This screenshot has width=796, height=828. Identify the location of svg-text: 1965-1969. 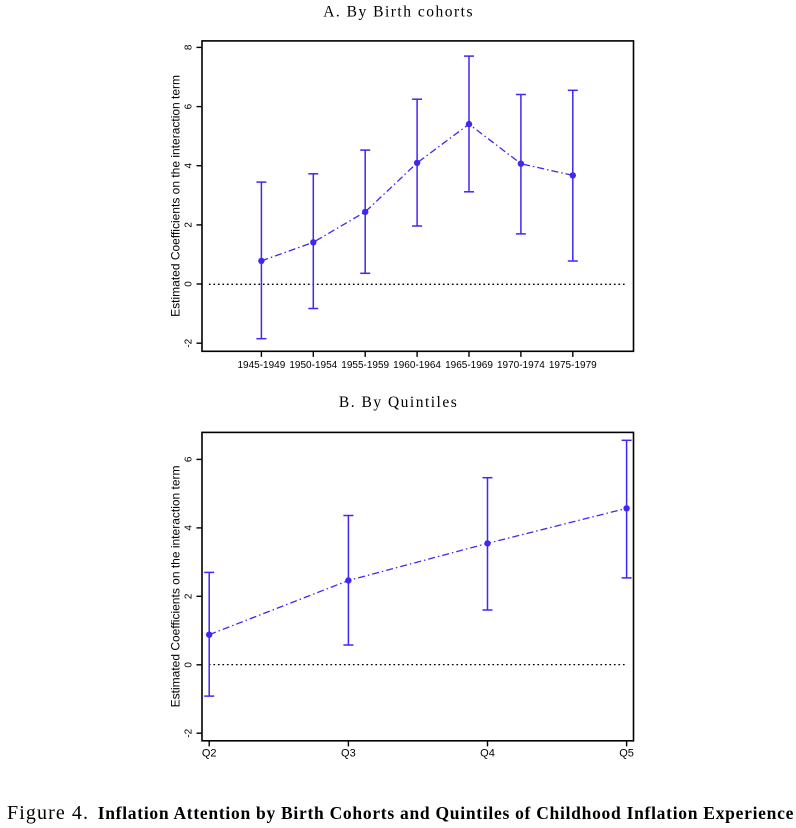
(469, 365).